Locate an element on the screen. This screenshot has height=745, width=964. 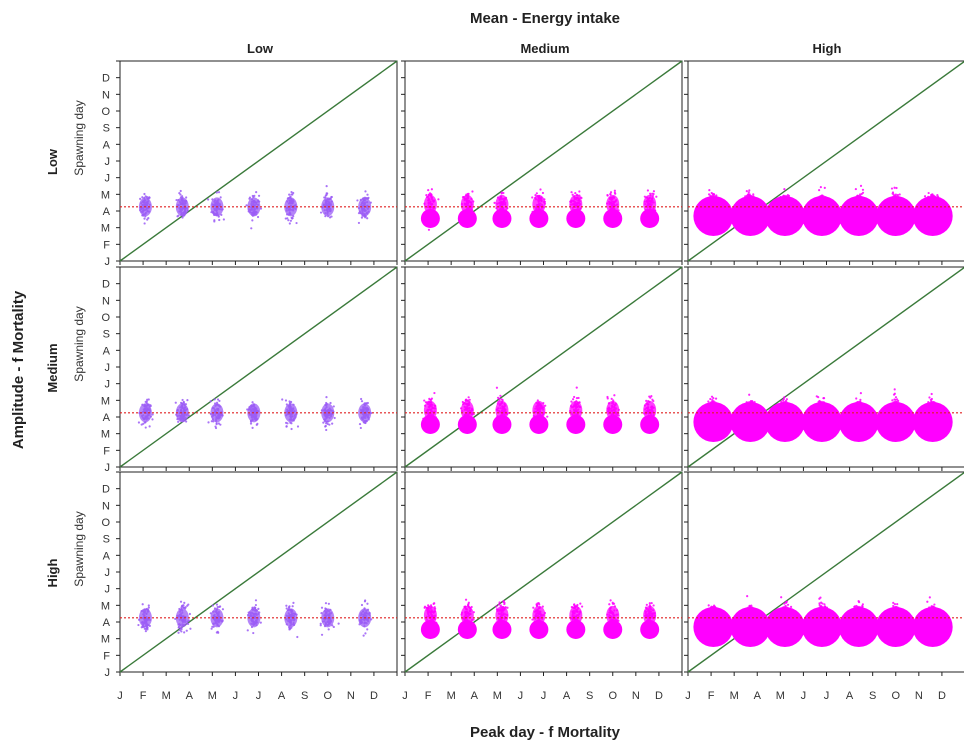
x-tick-label: N is located at coordinates (636, 696).